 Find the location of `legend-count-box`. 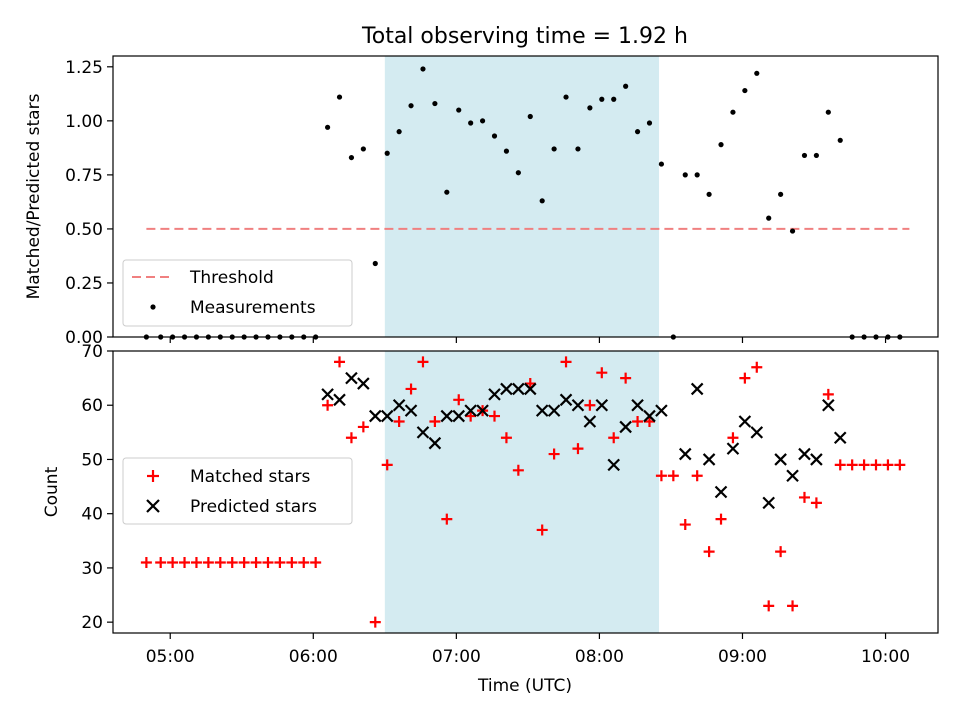

legend-count-box is located at coordinates (237, 491).